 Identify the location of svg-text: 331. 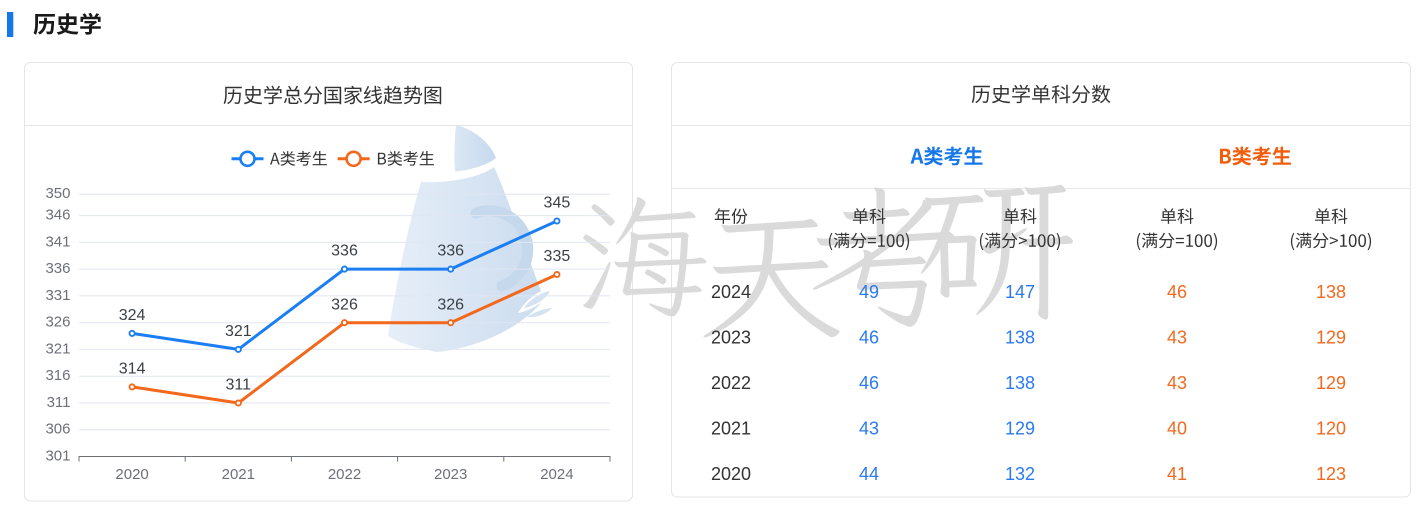
(57, 295).